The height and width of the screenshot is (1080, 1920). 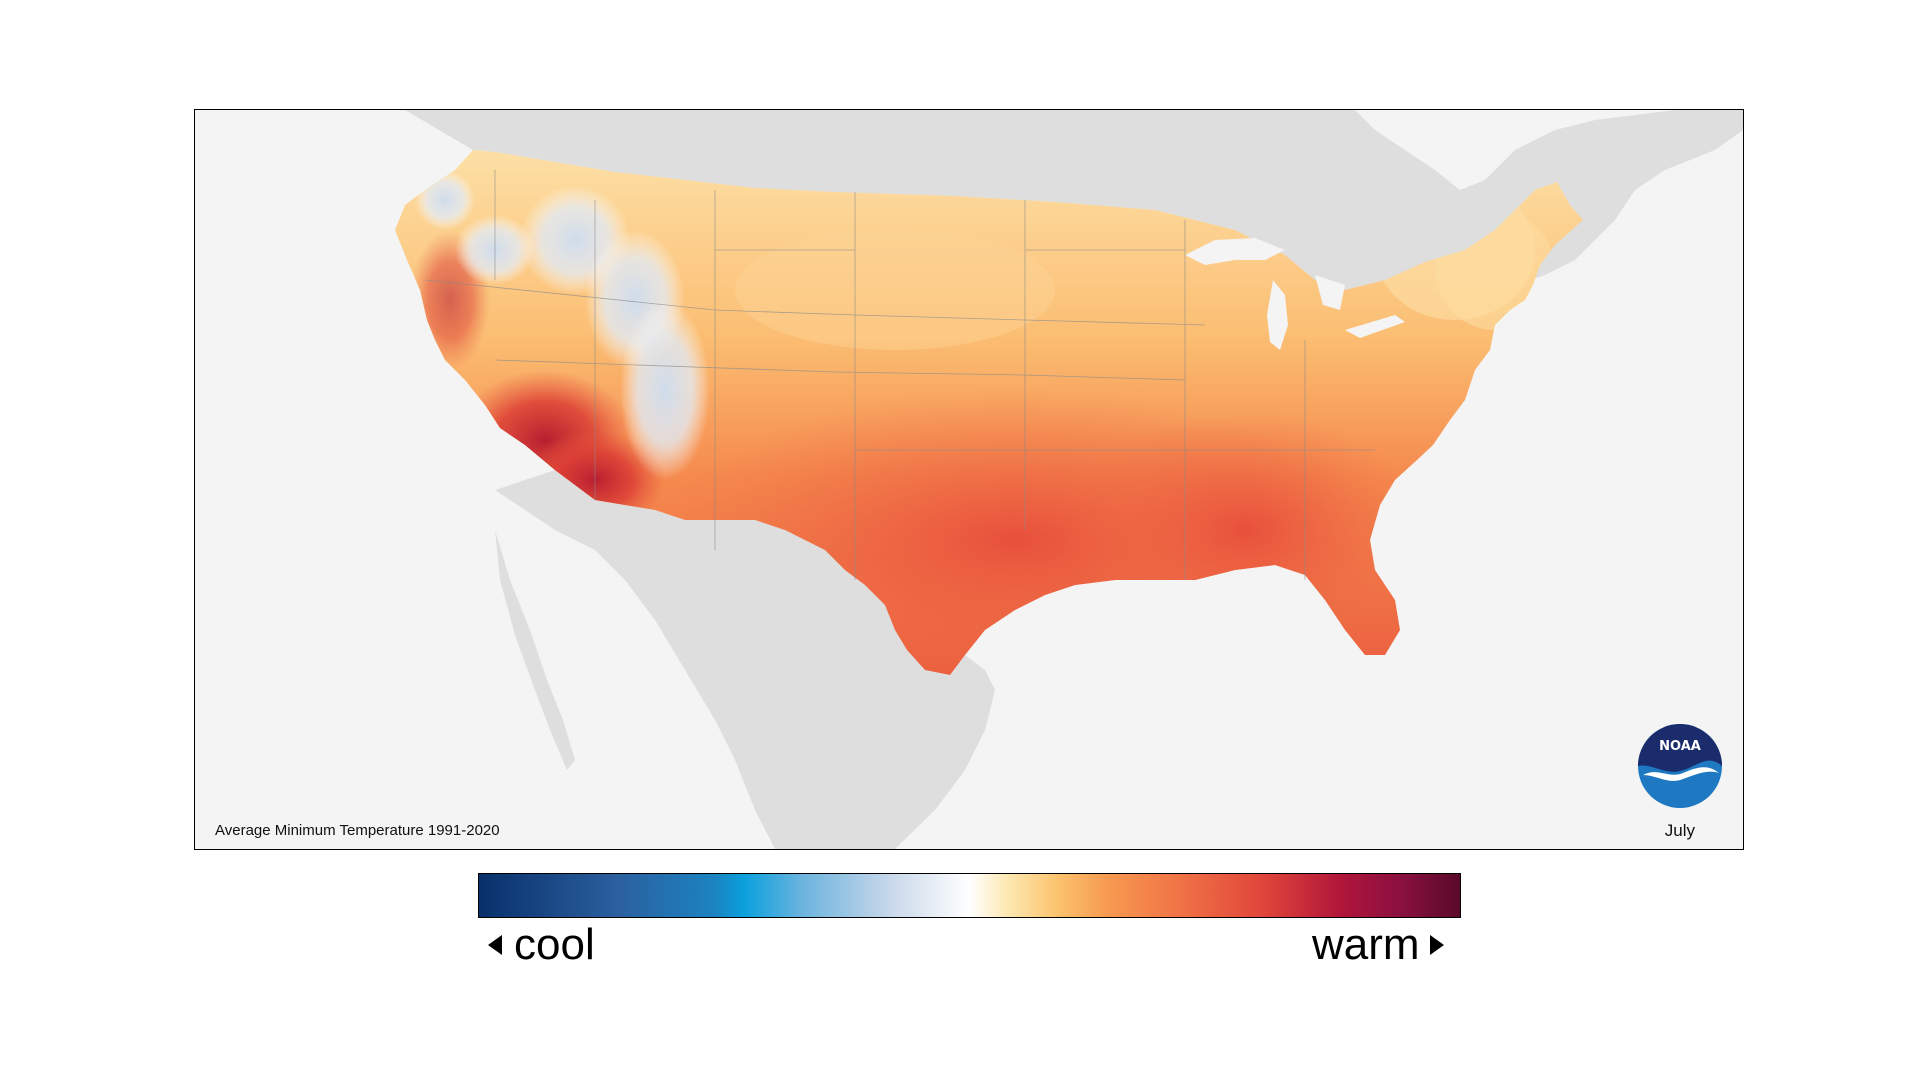 What do you see at coordinates (1277, 315) in the screenshot?
I see `lake-michigan` at bounding box center [1277, 315].